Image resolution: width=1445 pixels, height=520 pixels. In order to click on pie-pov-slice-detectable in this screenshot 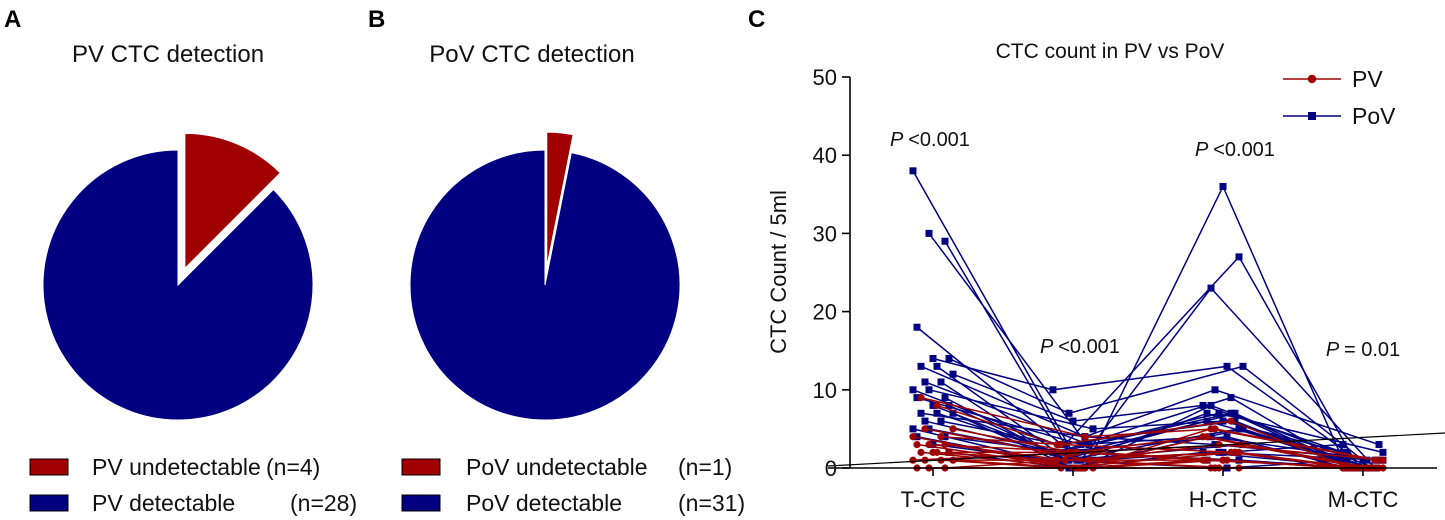, I will do `click(545, 285)`.